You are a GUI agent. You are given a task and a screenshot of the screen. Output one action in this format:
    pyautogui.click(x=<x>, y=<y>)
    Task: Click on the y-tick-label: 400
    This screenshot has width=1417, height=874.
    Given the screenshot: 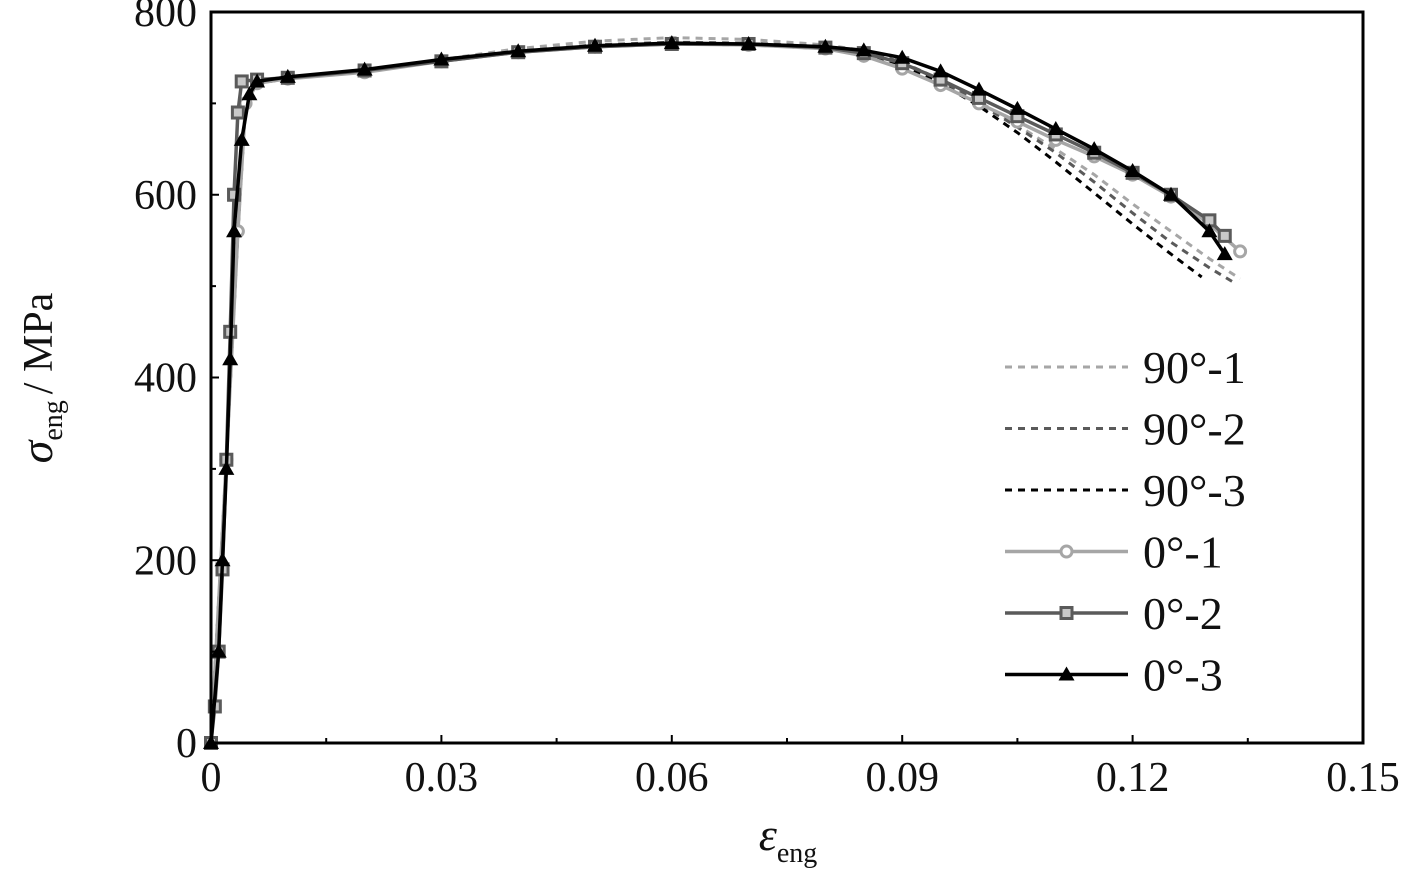 What is the action you would take?
    pyautogui.click(x=165, y=379)
    